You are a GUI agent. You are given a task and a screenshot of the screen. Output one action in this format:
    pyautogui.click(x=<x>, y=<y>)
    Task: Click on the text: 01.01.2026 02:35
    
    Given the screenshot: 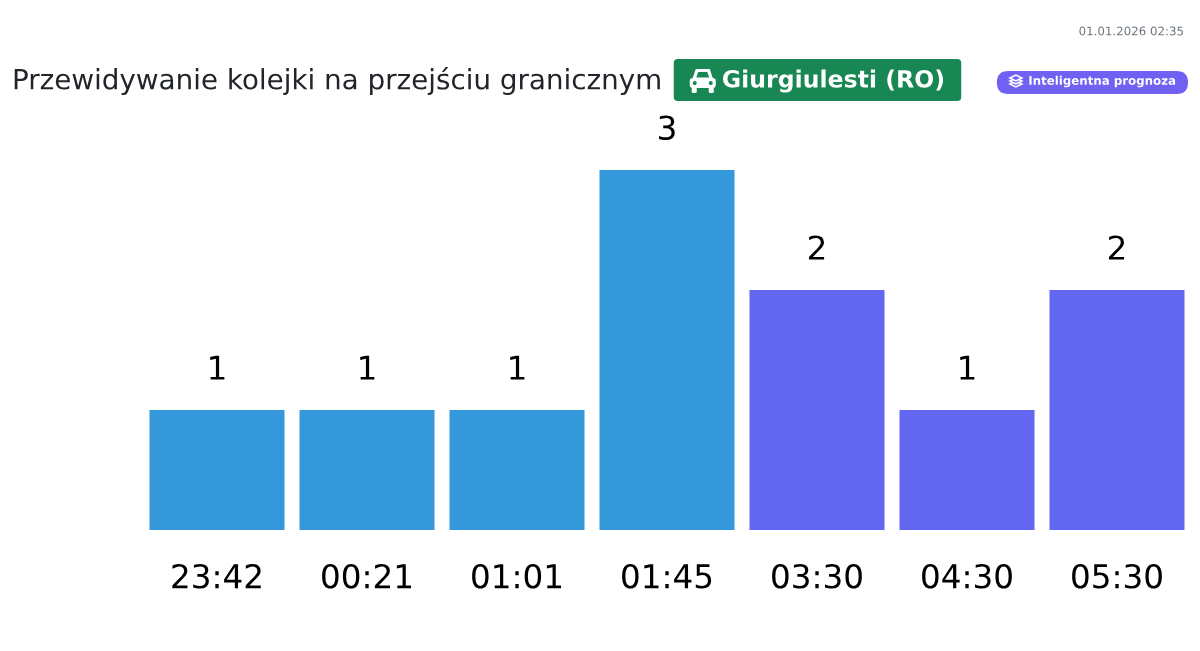 What is the action you would take?
    pyautogui.click(x=1131, y=31)
    